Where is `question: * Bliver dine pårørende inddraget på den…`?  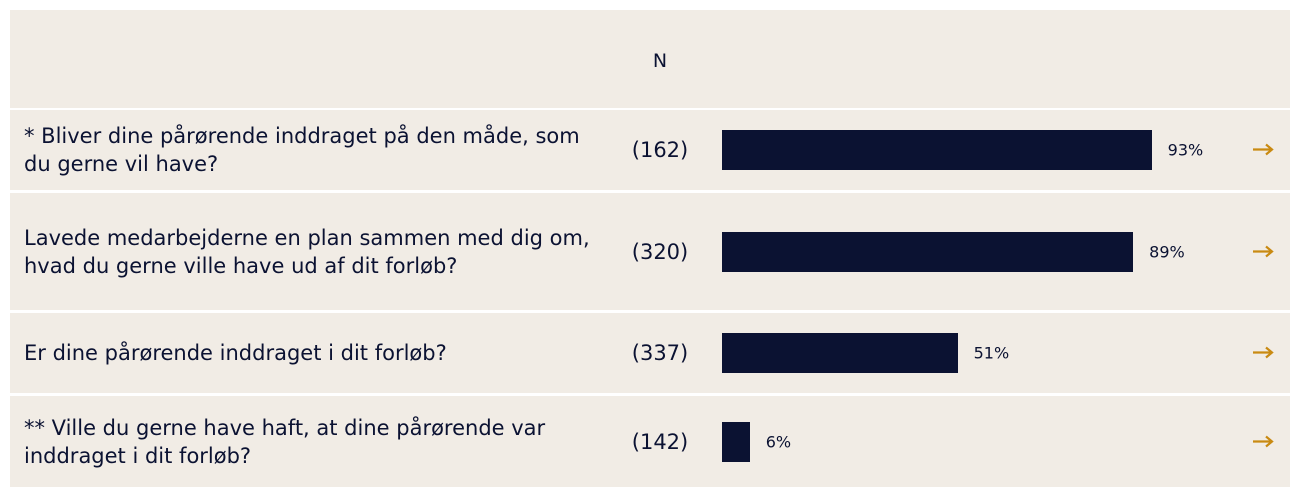 question: * Bliver dine pårørende inddraget på den… is located at coordinates (302, 150).